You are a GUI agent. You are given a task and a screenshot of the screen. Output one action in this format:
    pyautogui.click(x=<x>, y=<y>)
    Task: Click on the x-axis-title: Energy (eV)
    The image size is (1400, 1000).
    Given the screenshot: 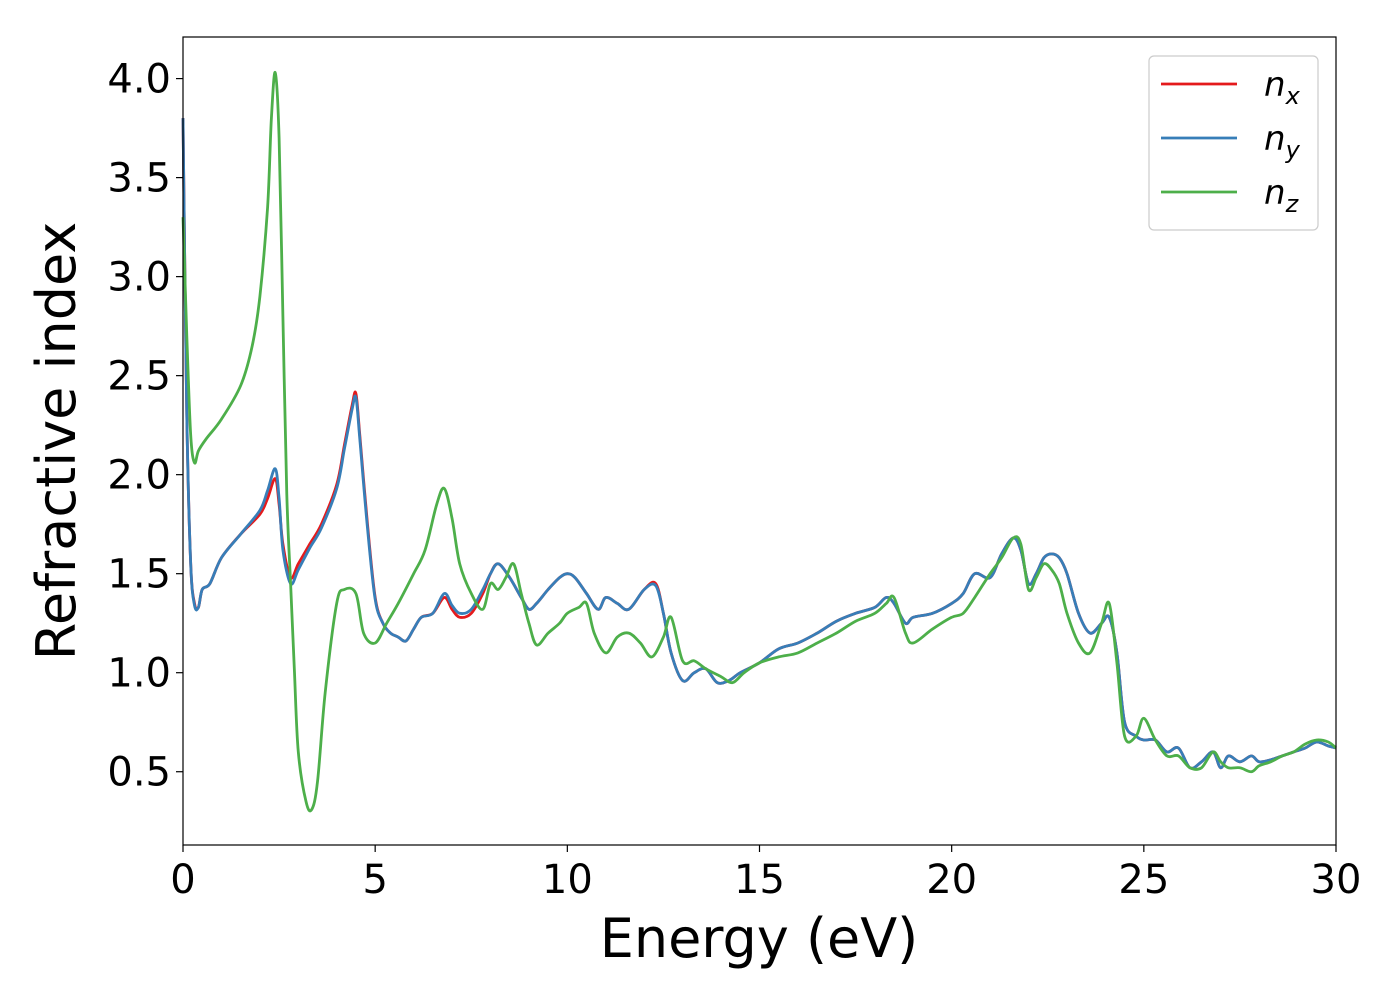 What is the action you would take?
    pyautogui.click(x=759, y=938)
    